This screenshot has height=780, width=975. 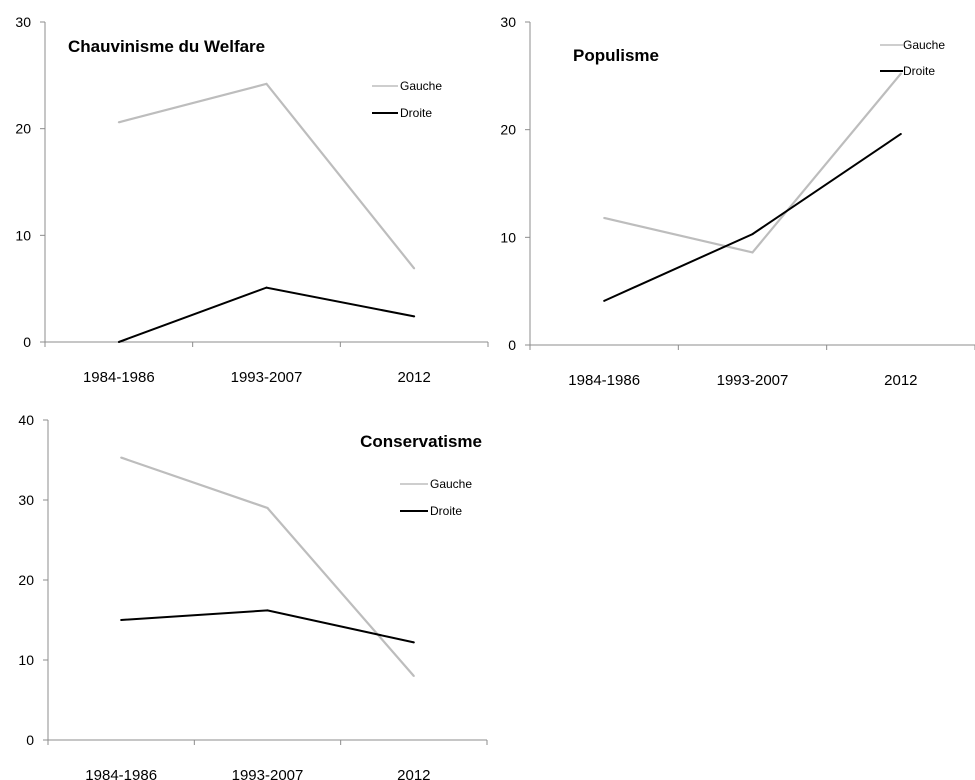 What do you see at coordinates (616, 55) in the screenshot?
I see `chart-title: Populisme` at bounding box center [616, 55].